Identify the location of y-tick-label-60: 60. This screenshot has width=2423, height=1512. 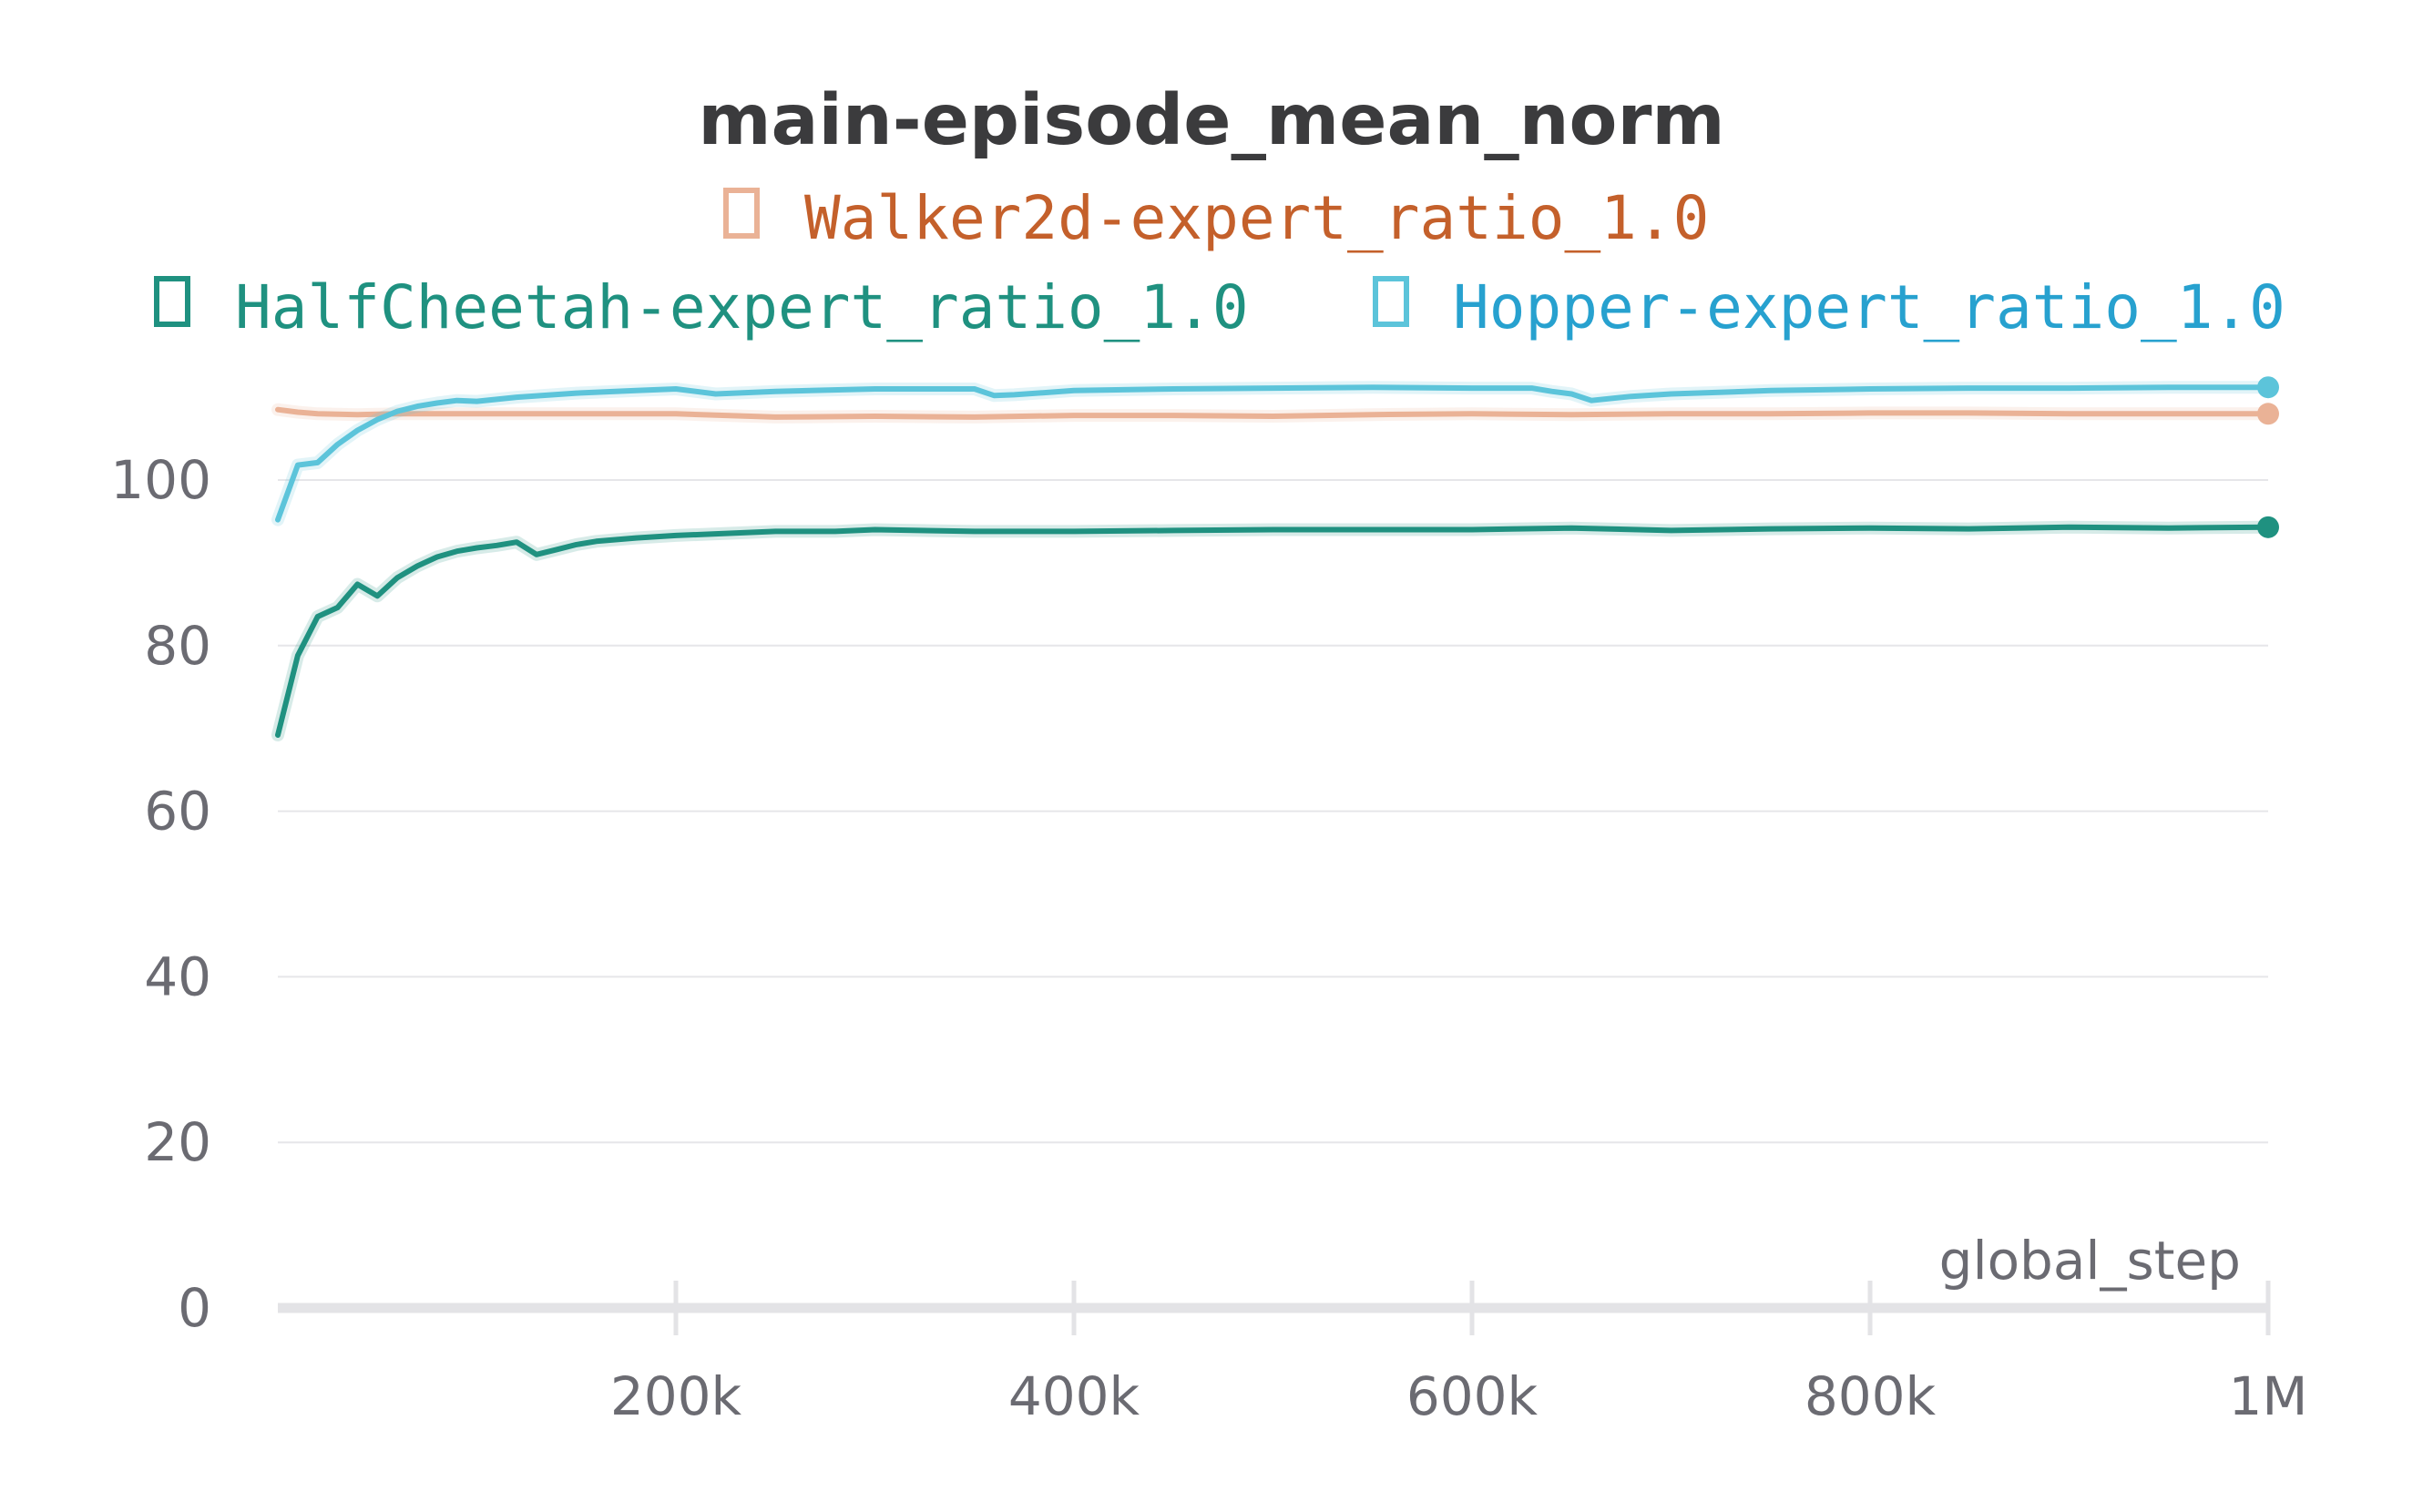
(178, 812).